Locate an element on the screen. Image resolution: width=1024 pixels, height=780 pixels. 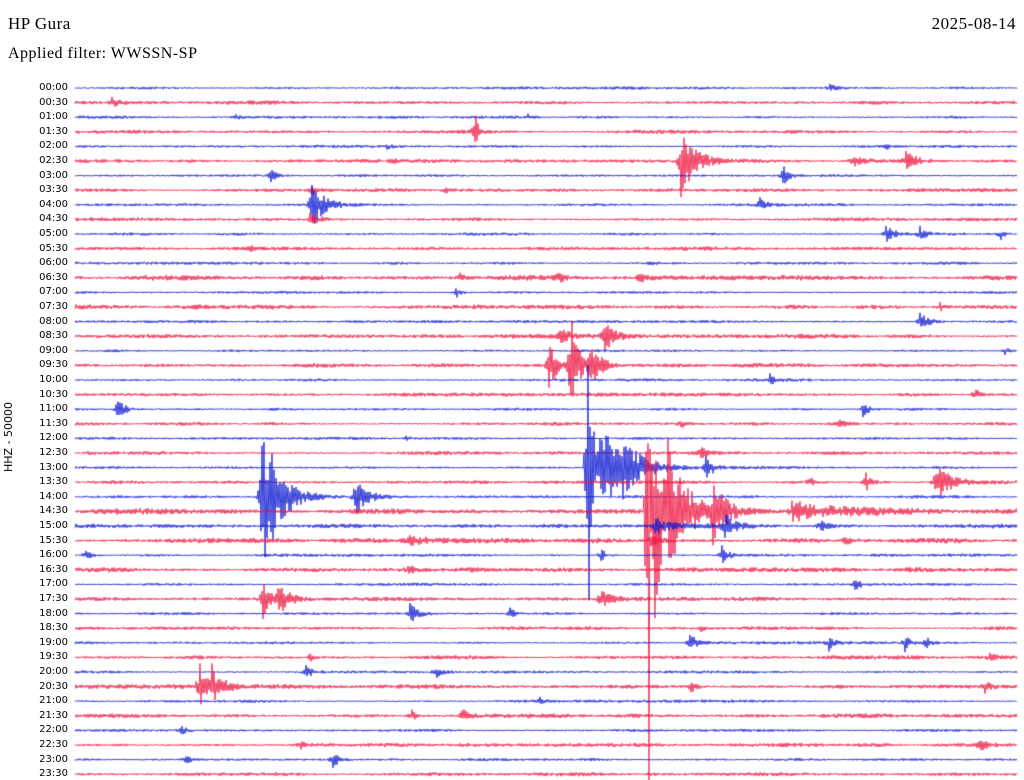
time-label: 13:00 is located at coordinates (53, 467).